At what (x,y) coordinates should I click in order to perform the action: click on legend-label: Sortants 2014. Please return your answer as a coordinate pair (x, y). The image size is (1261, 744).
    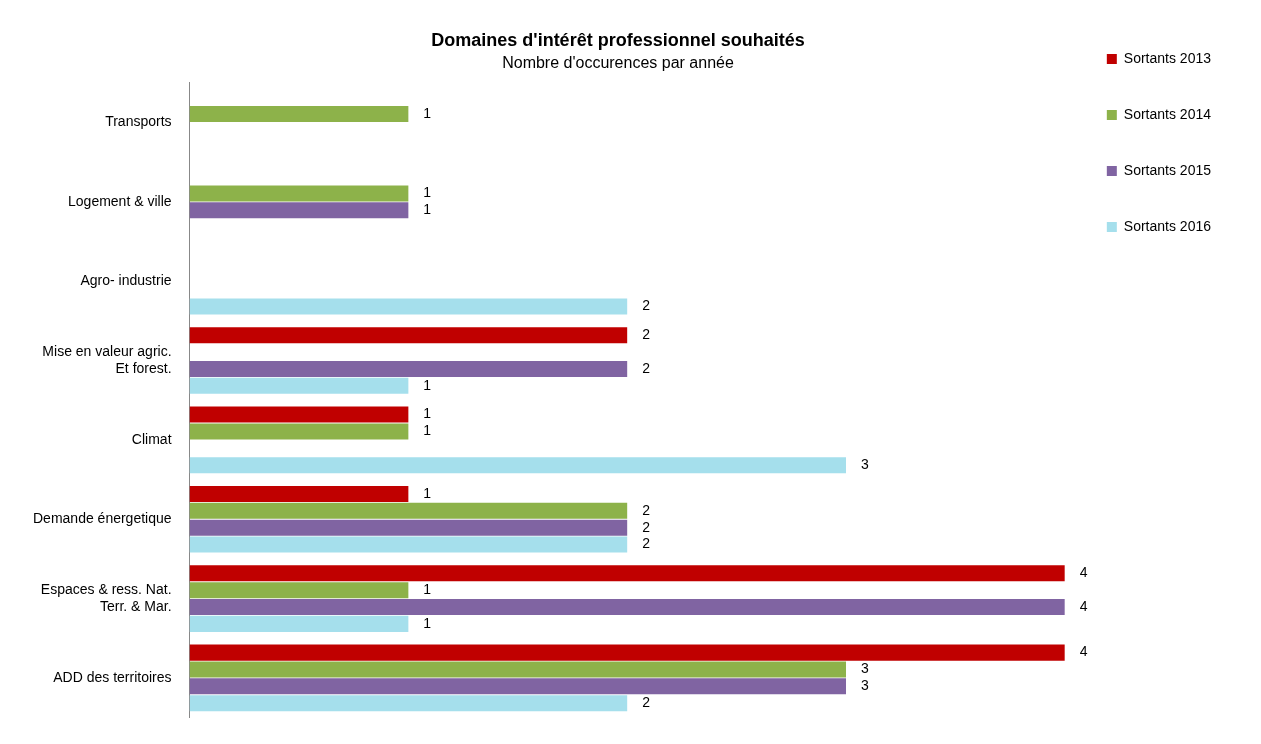
    Looking at the image, I should click on (1167, 113).